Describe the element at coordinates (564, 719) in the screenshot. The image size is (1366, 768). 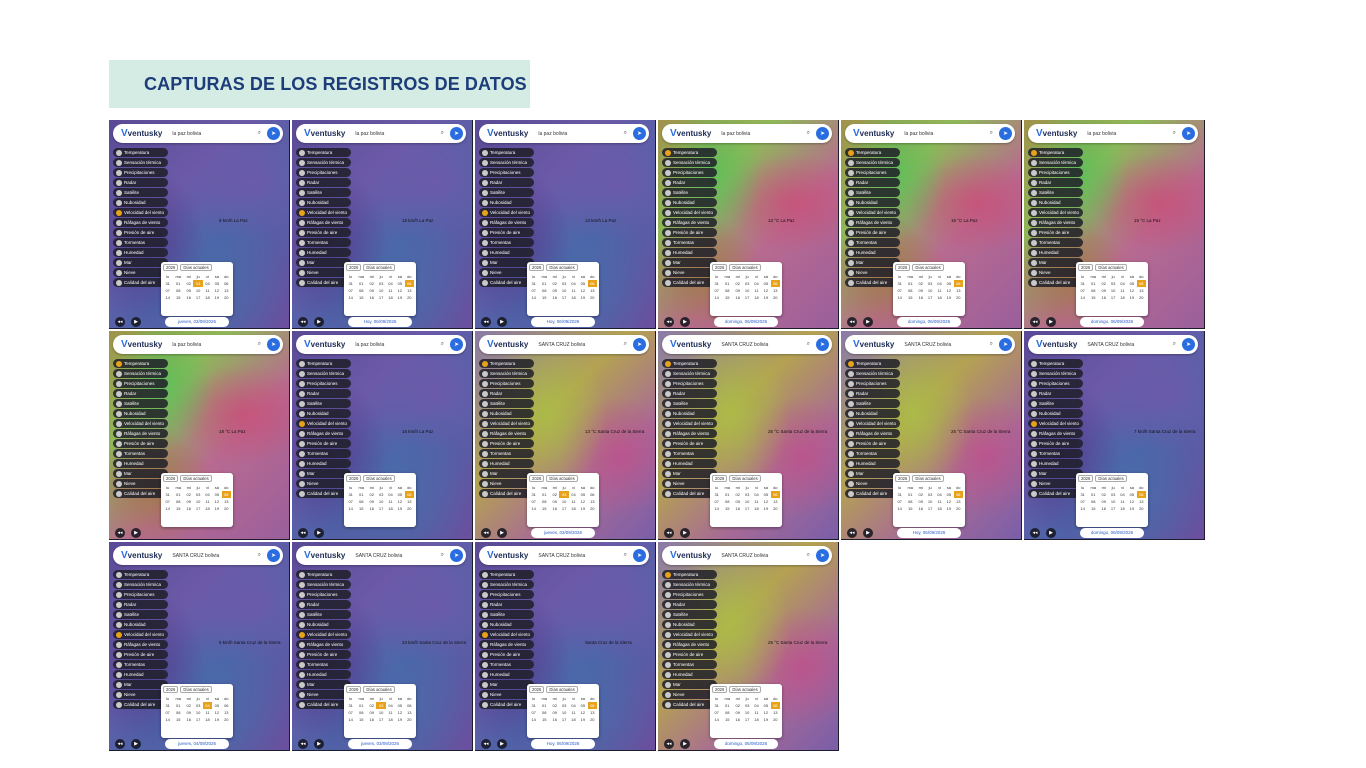
I see `calendar-day: 17` at that location.